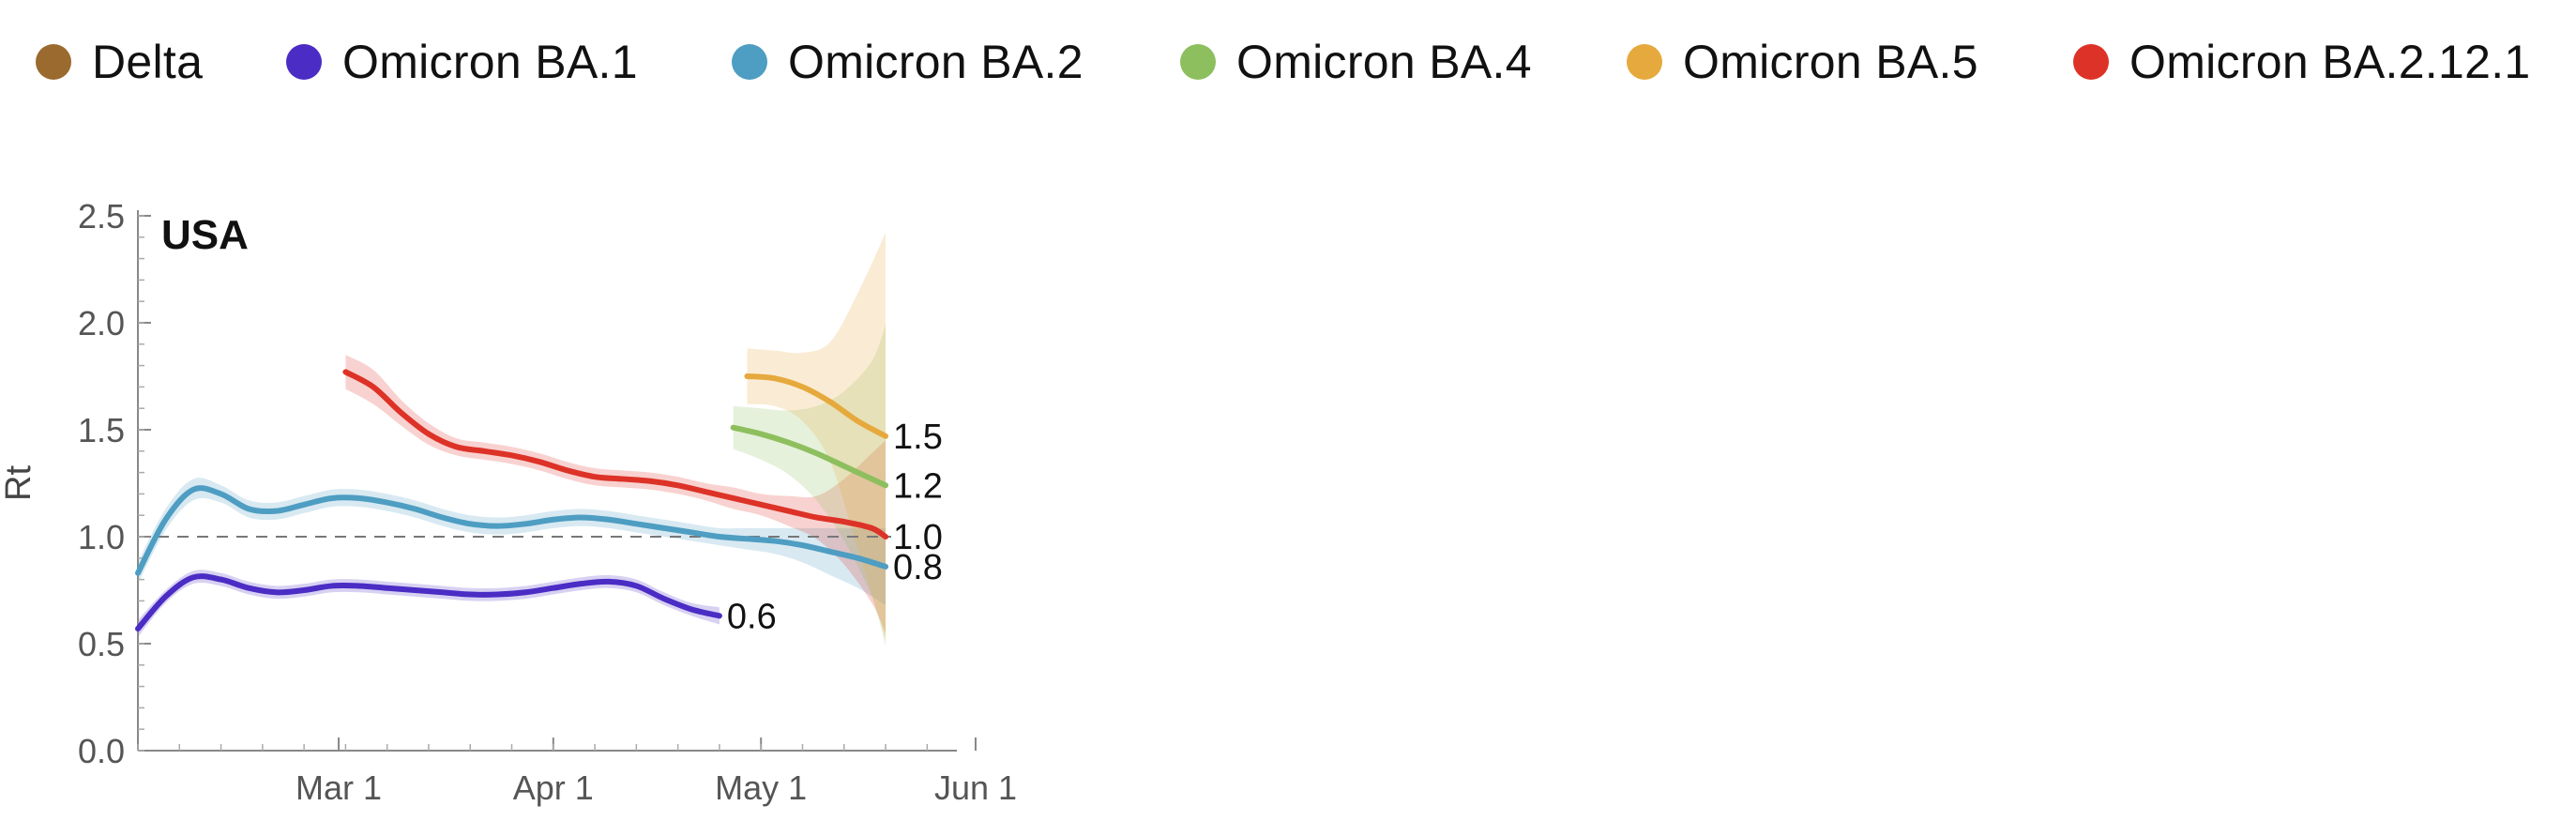  I want to click on legend-item-omicron-ba2: Omicron BA.2, so click(907, 62).